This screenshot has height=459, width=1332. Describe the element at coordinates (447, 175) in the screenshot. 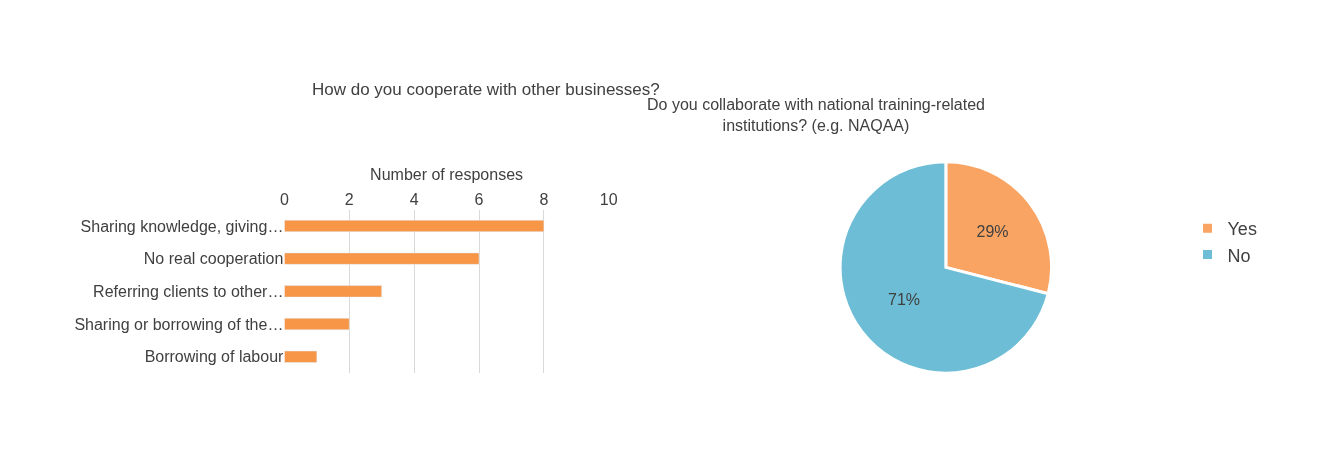

I see `x-axis-title: Number of responses` at that location.